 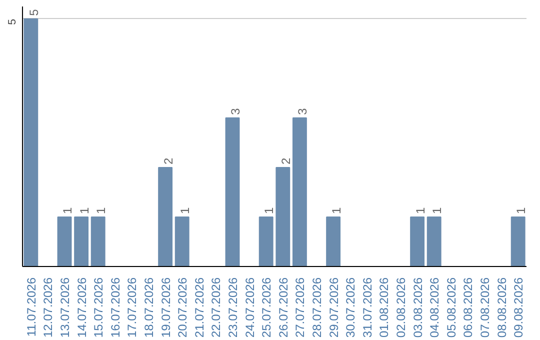 What do you see at coordinates (267, 307) in the screenshot?
I see `x-tick-label: 25.07.2026` at bounding box center [267, 307].